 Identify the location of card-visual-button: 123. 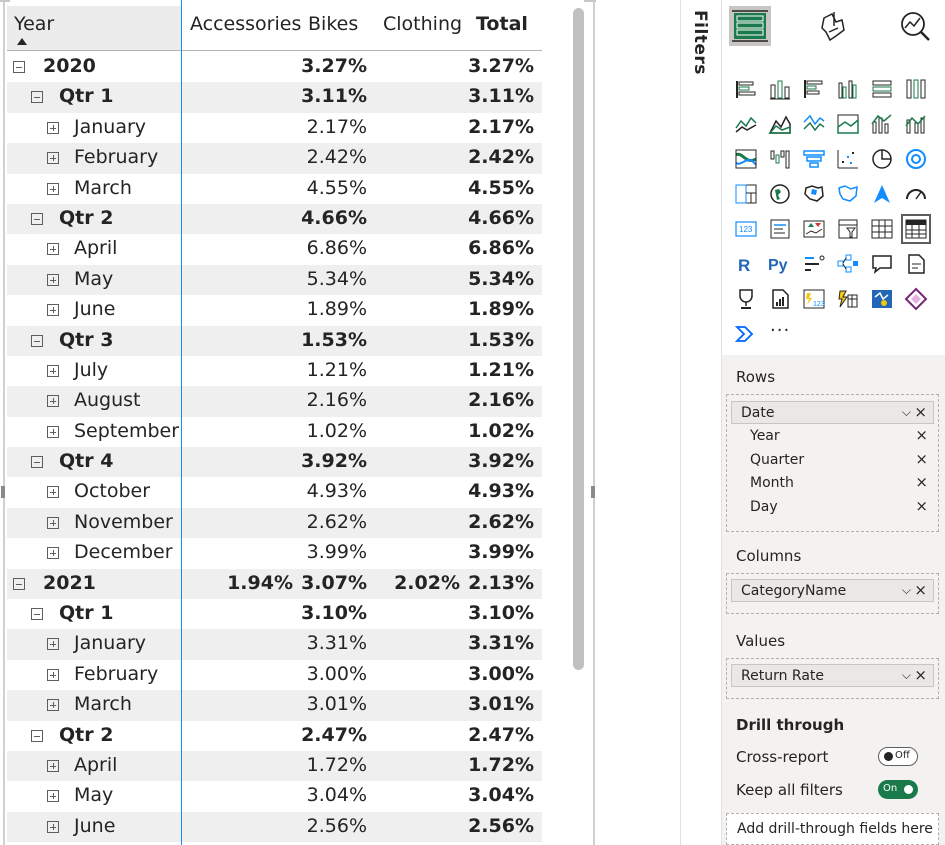
(746, 229).